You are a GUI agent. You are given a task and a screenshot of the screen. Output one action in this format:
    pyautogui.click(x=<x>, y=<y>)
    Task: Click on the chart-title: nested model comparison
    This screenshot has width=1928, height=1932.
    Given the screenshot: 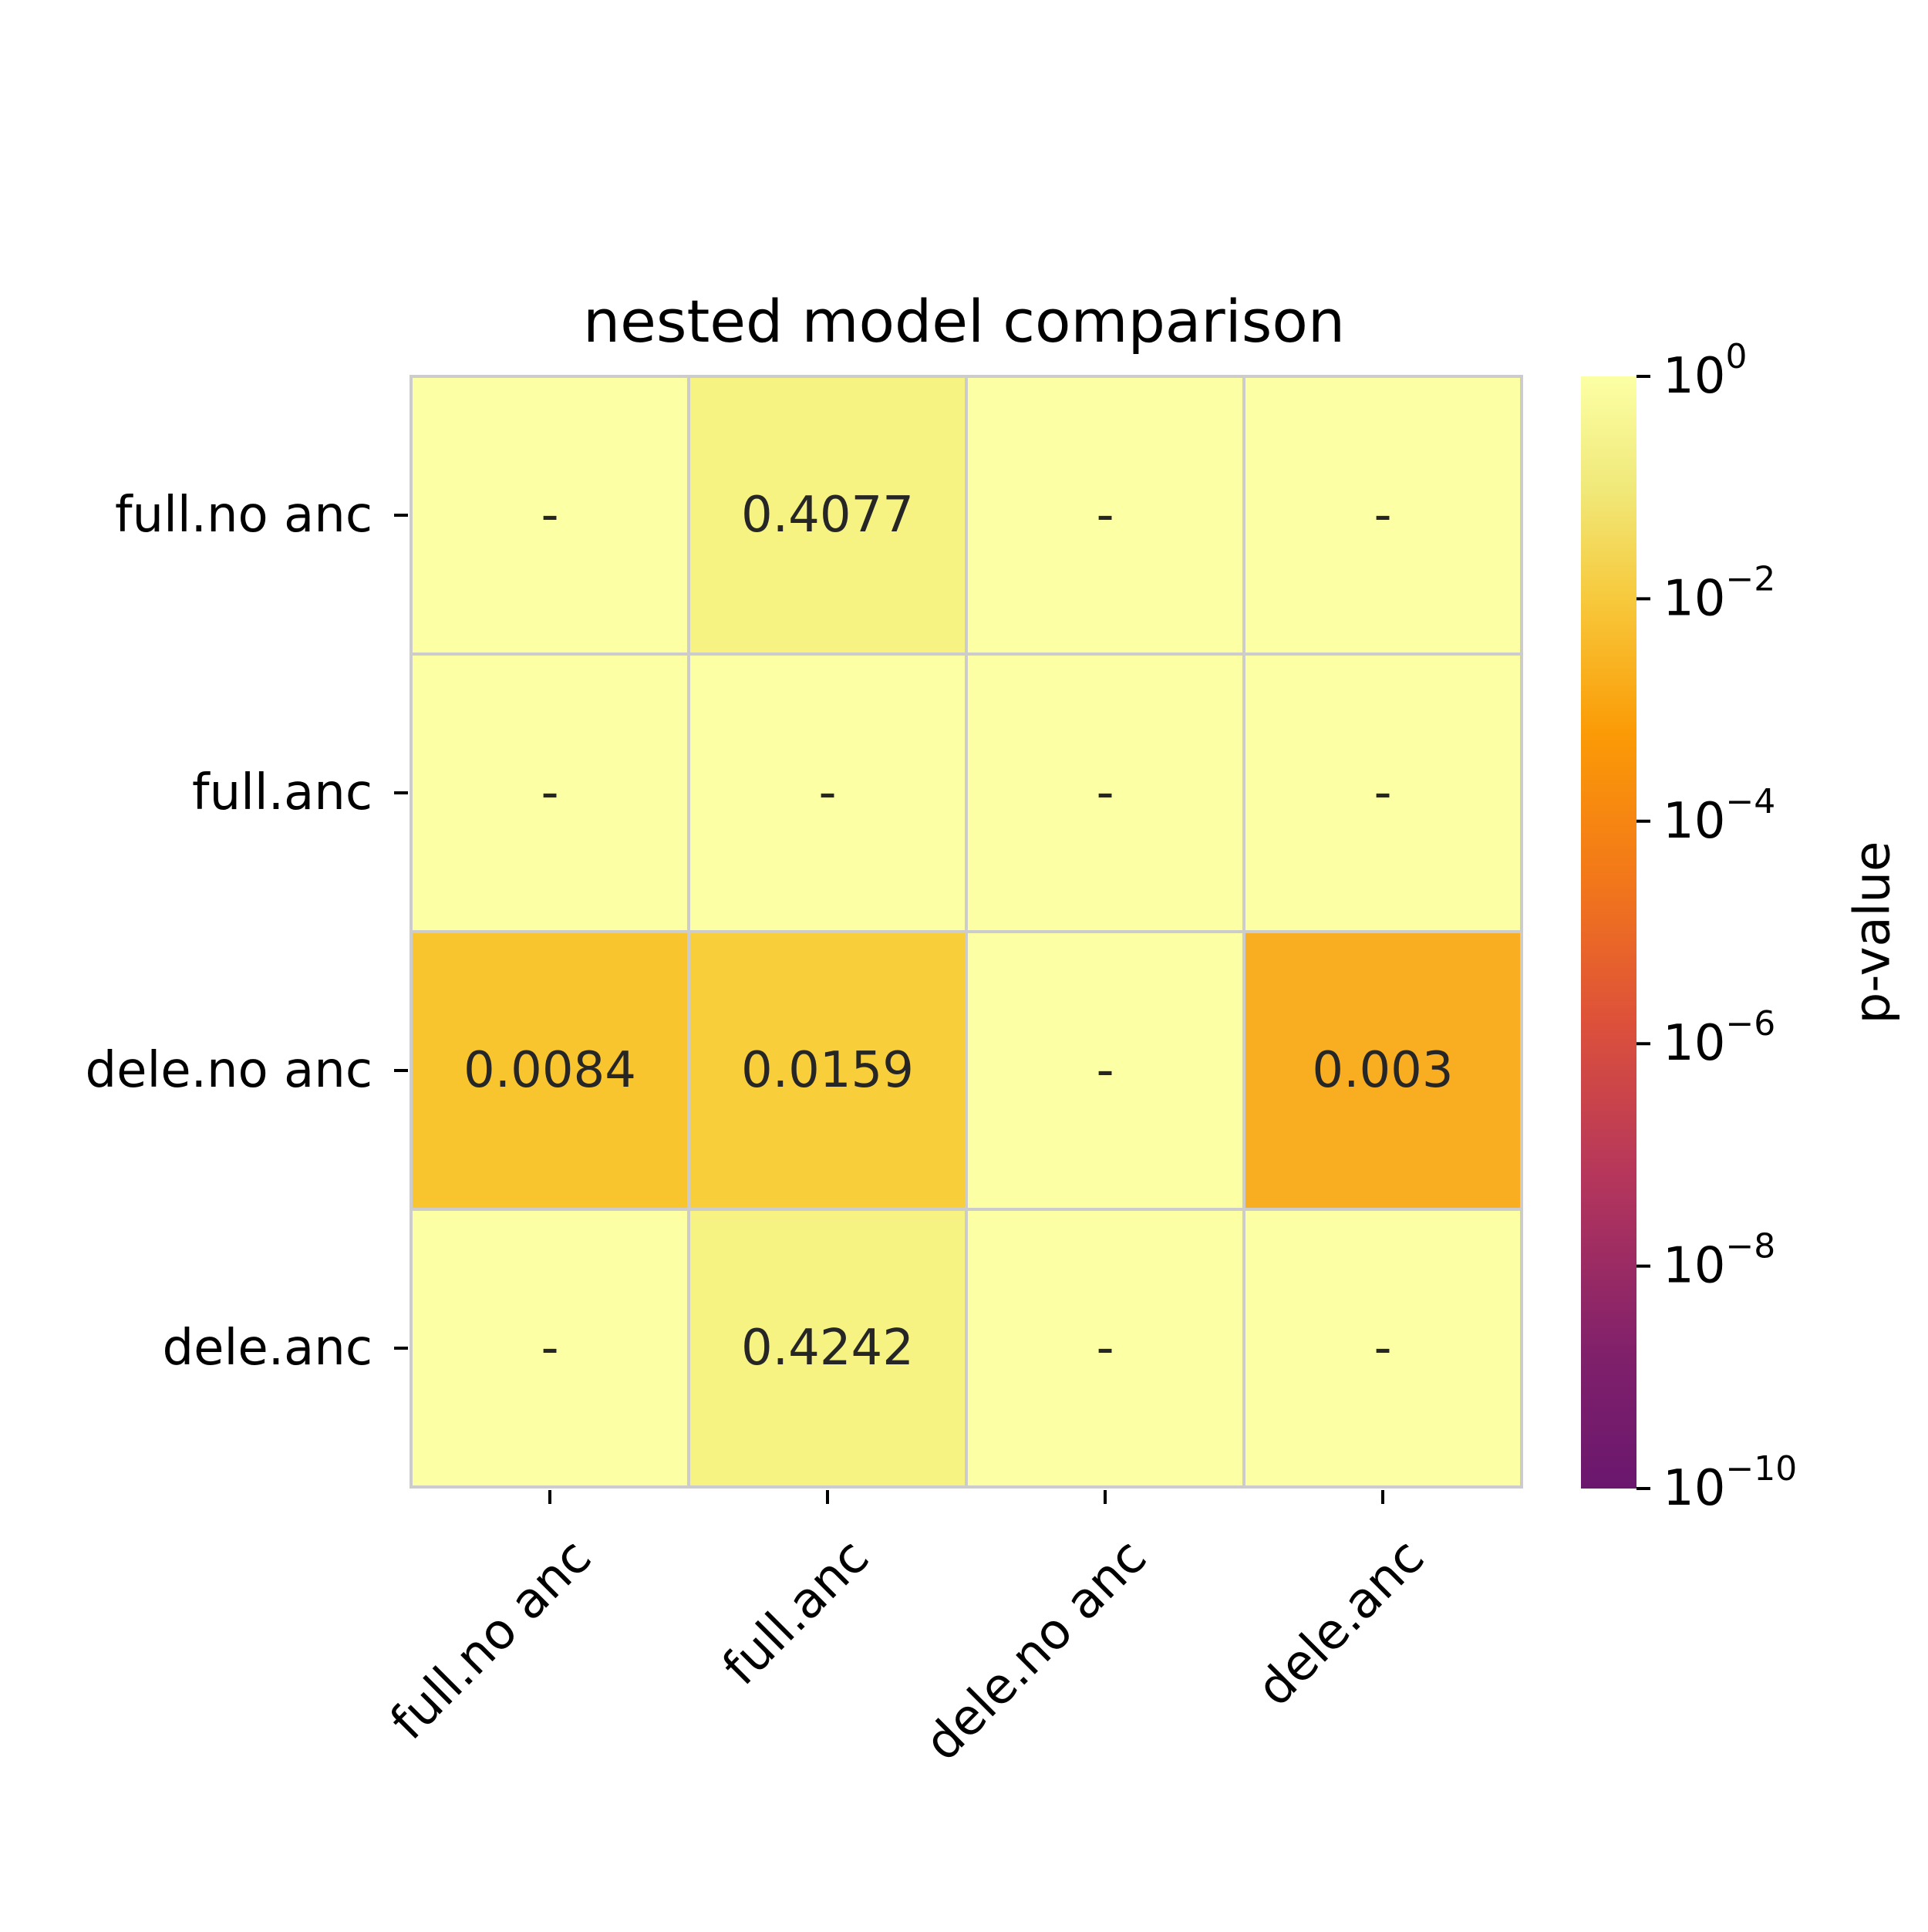 What is the action you would take?
    pyautogui.click(x=964, y=321)
    